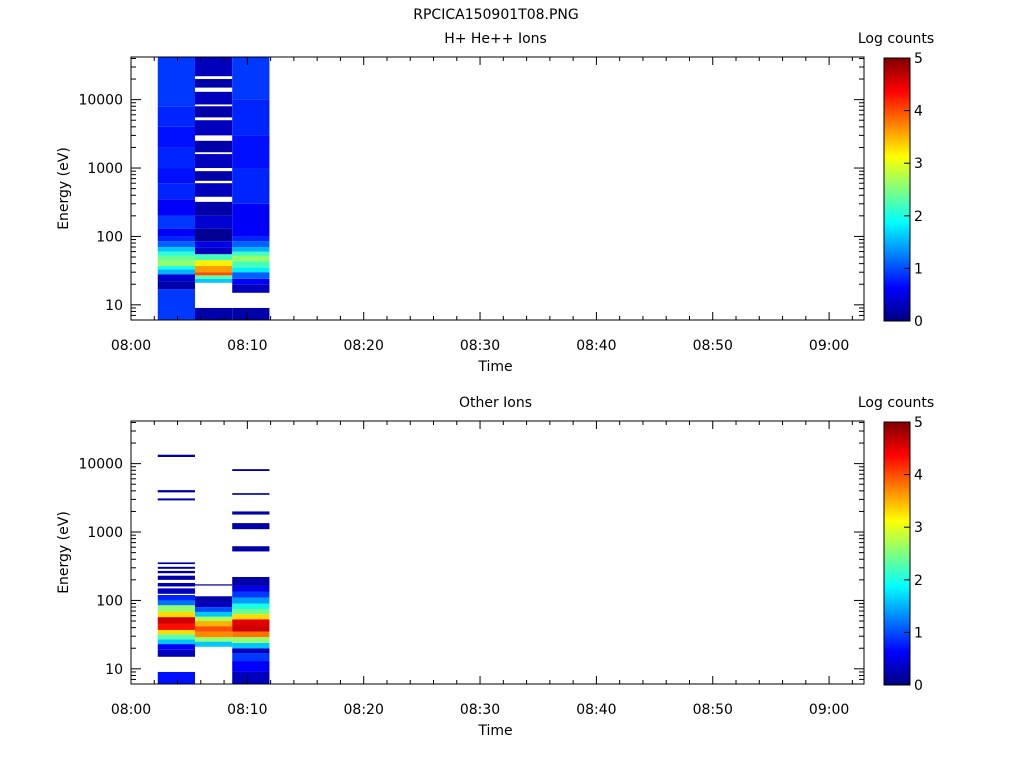  What do you see at coordinates (364, 346) in the screenshot?
I see `x-tick-label: 08:20` at bounding box center [364, 346].